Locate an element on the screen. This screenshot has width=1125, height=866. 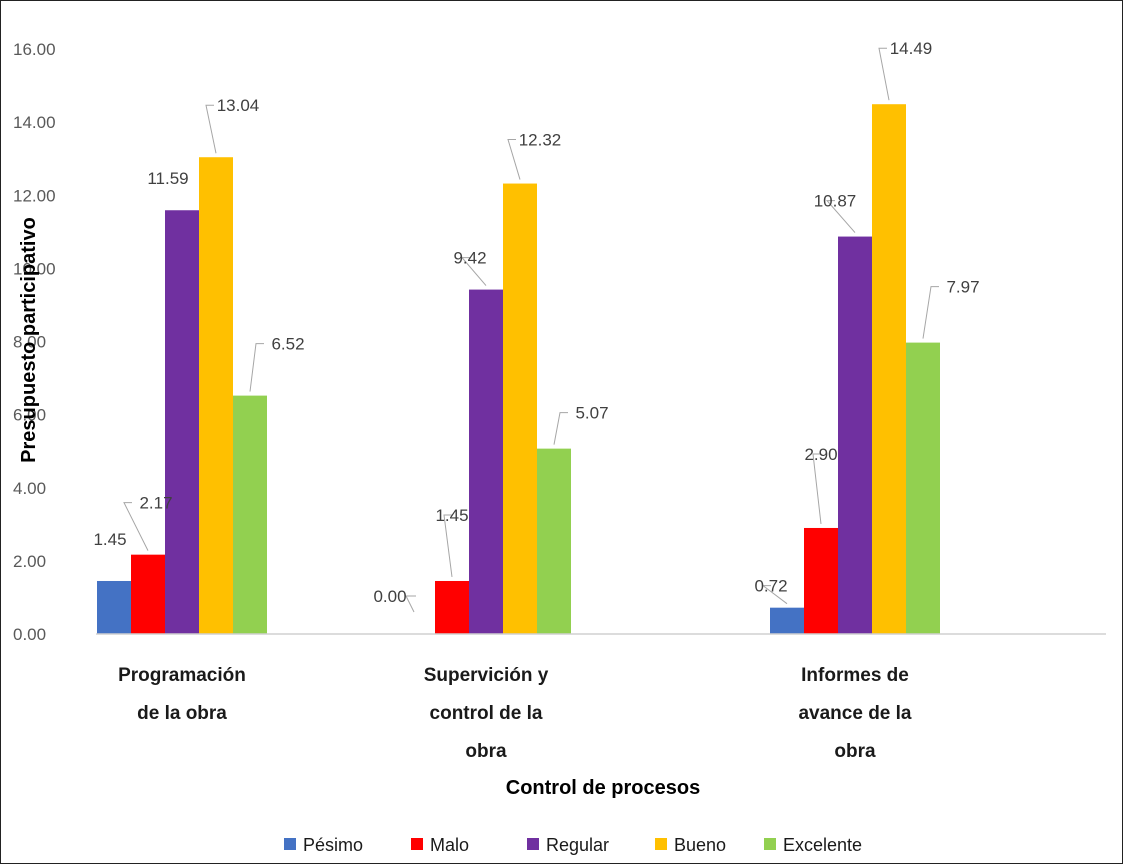
y-tick-label: 6.00 is located at coordinates (29, 415).